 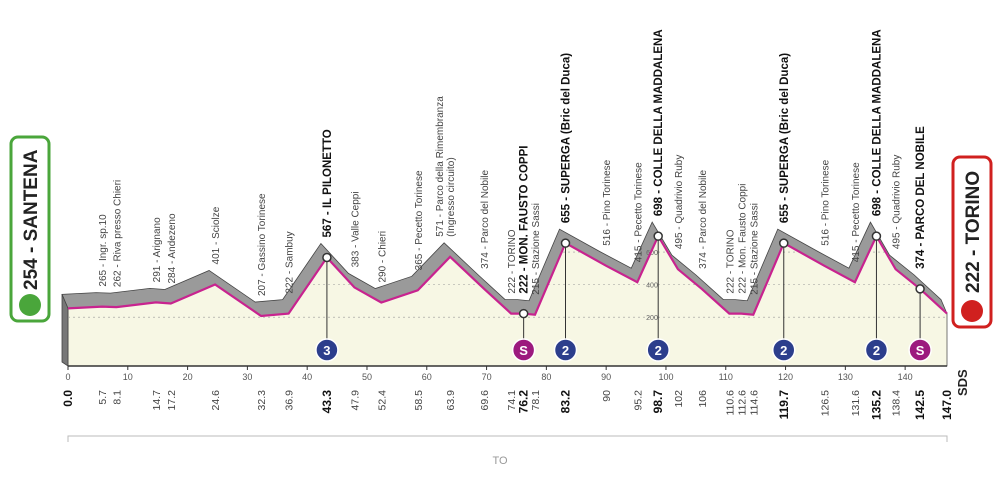 What do you see at coordinates (703, 399) in the screenshot?
I see `km-label: 106` at bounding box center [703, 399].